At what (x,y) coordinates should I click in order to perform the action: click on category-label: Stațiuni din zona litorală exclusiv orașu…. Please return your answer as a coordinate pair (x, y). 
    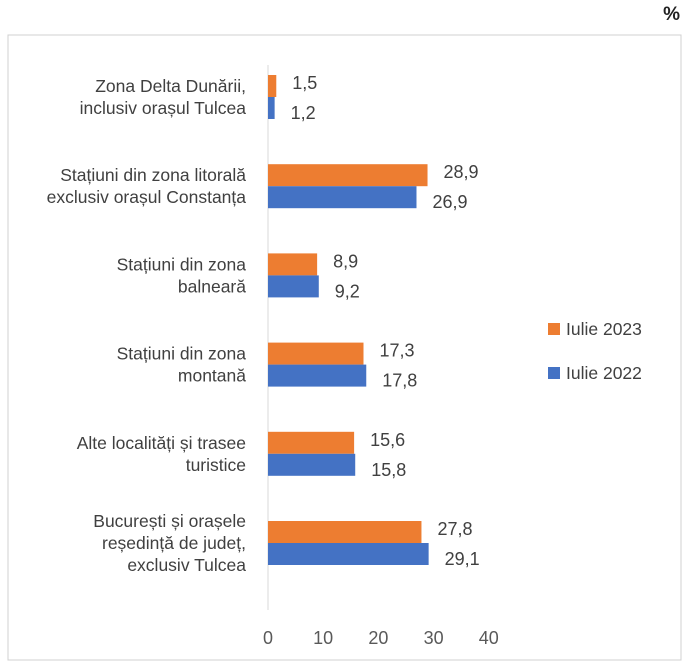
    Looking at the image, I should click on (147, 186).